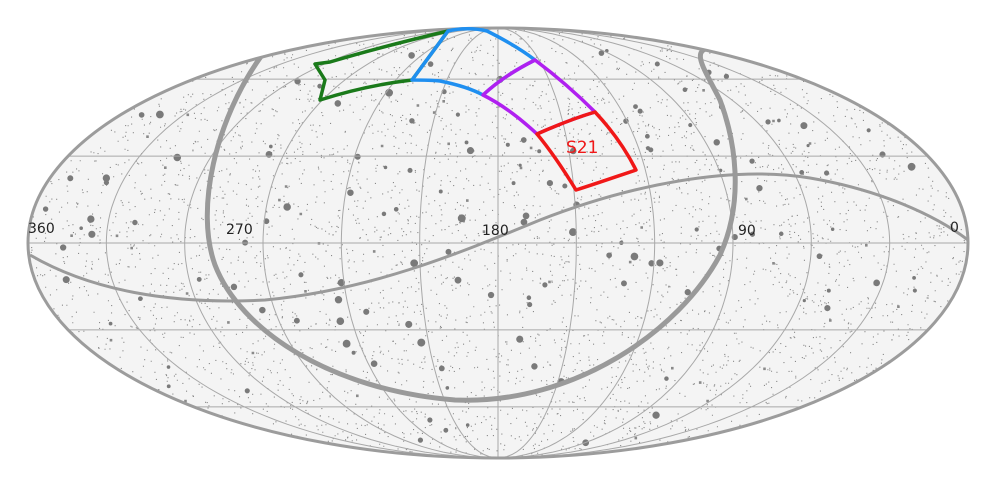  I want to click on ra-label-90: 90, so click(747, 231).